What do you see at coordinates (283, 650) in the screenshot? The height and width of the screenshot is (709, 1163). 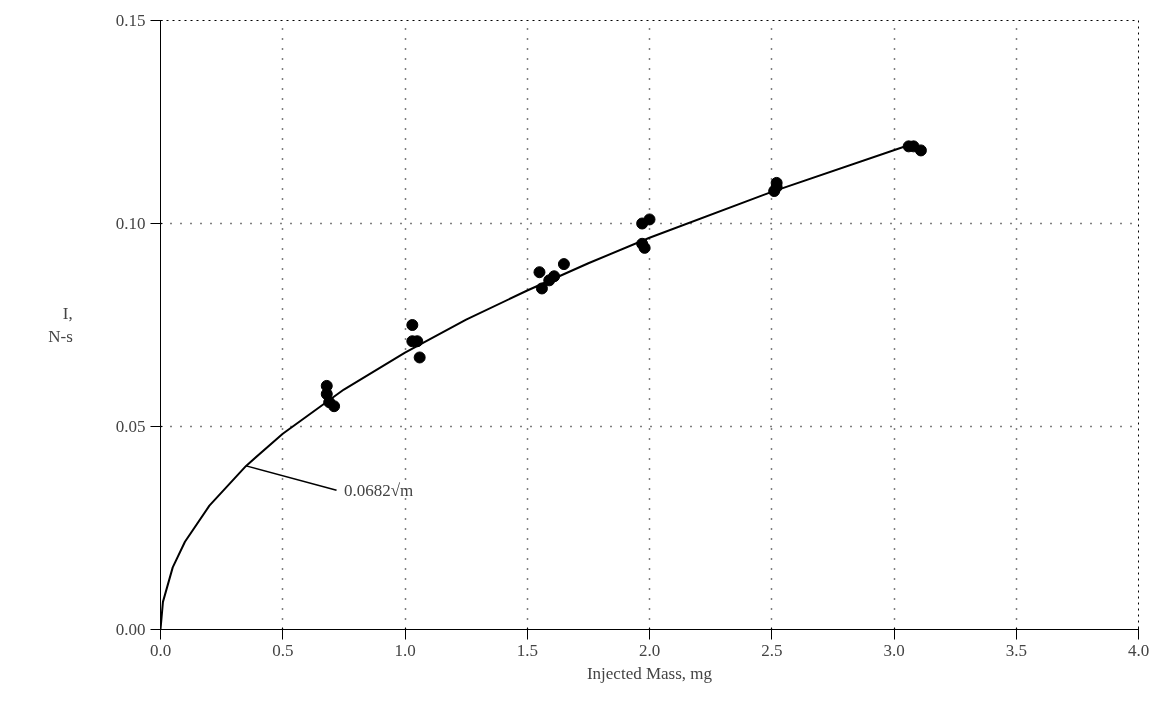 I see `x-tick-label: 0.5` at bounding box center [283, 650].